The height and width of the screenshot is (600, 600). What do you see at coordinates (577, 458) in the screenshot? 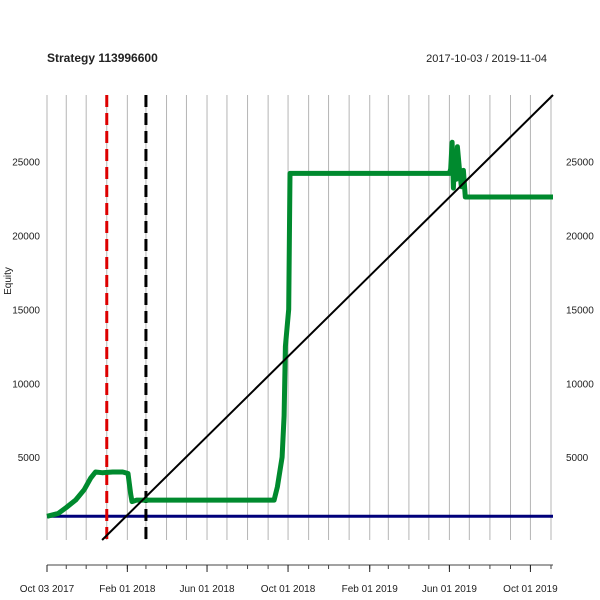
I see `y-tick-label-right: 5000` at bounding box center [577, 458].